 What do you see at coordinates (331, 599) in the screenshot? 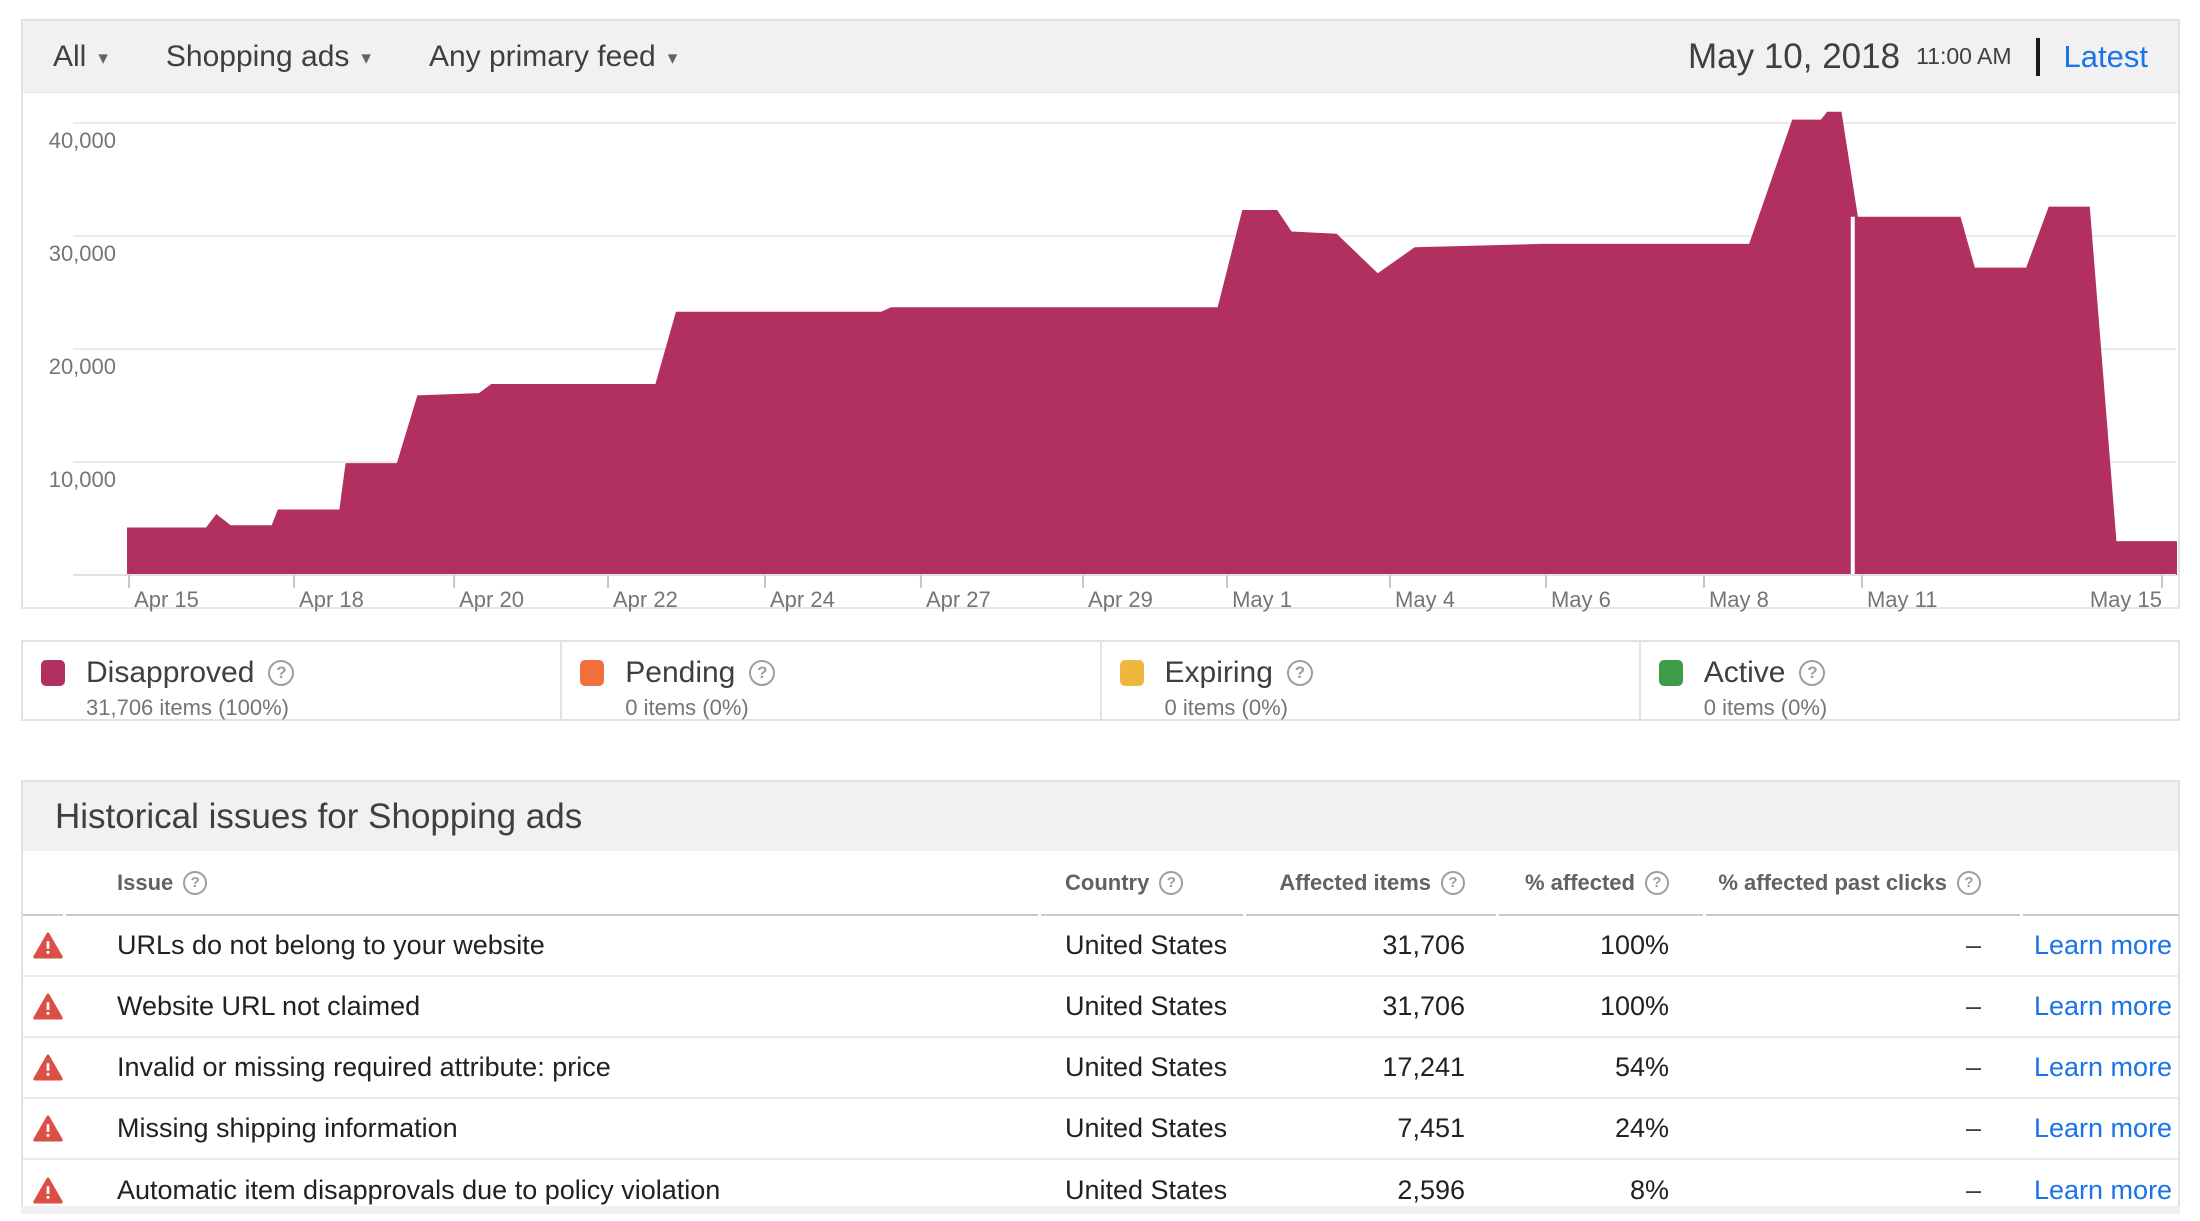
I see `x-axis-tick-label: Apr 18` at bounding box center [331, 599].